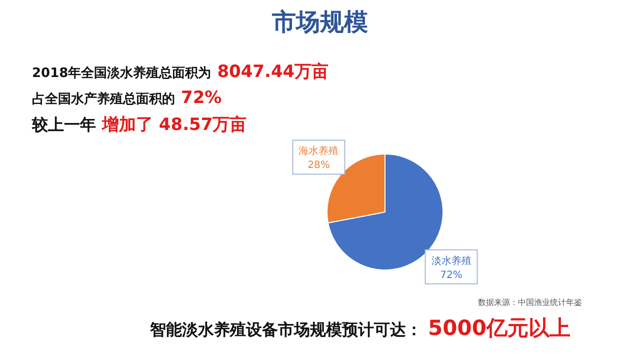 This screenshot has width=640, height=360. I want to click on slice-label: 淡水养殖, so click(451, 260).